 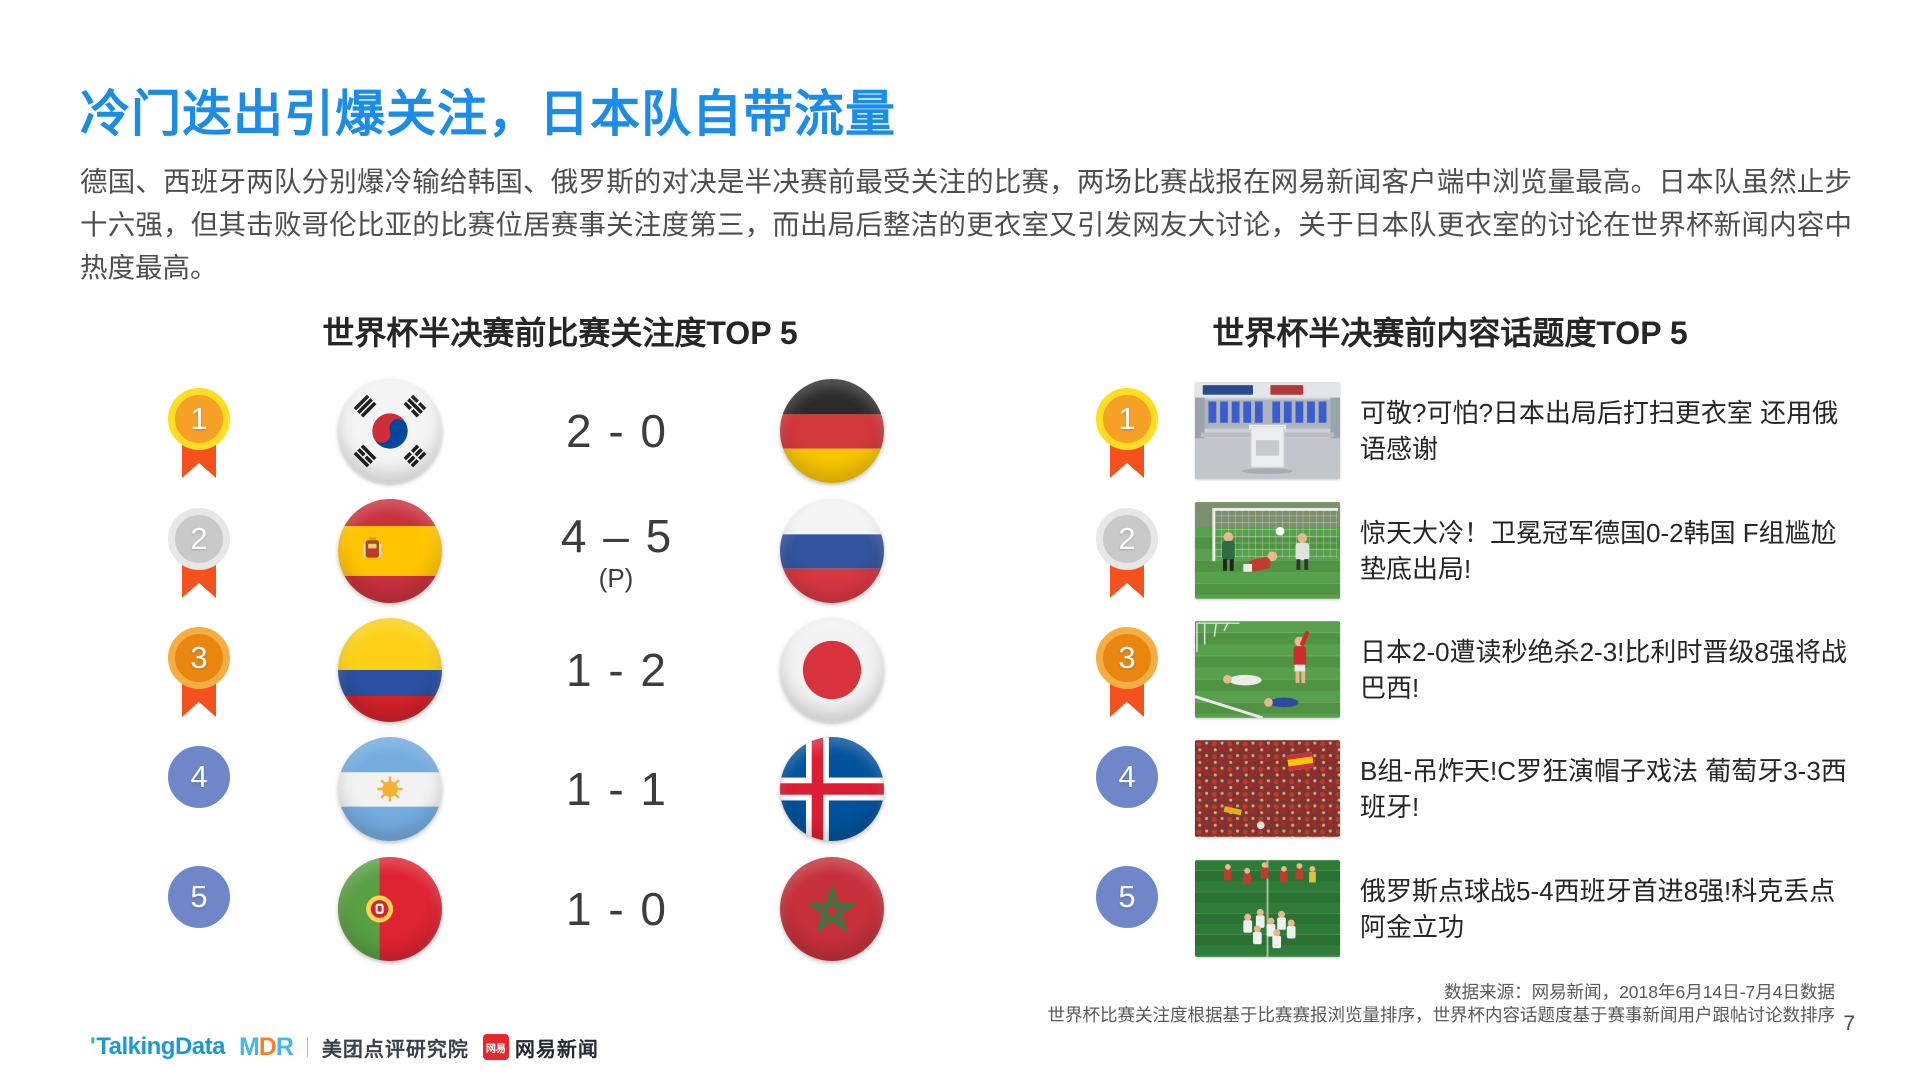 What do you see at coordinates (157, 1047) in the screenshot?
I see `talkingdata-logo: TalkingData` at bounding box center [157, 1047].